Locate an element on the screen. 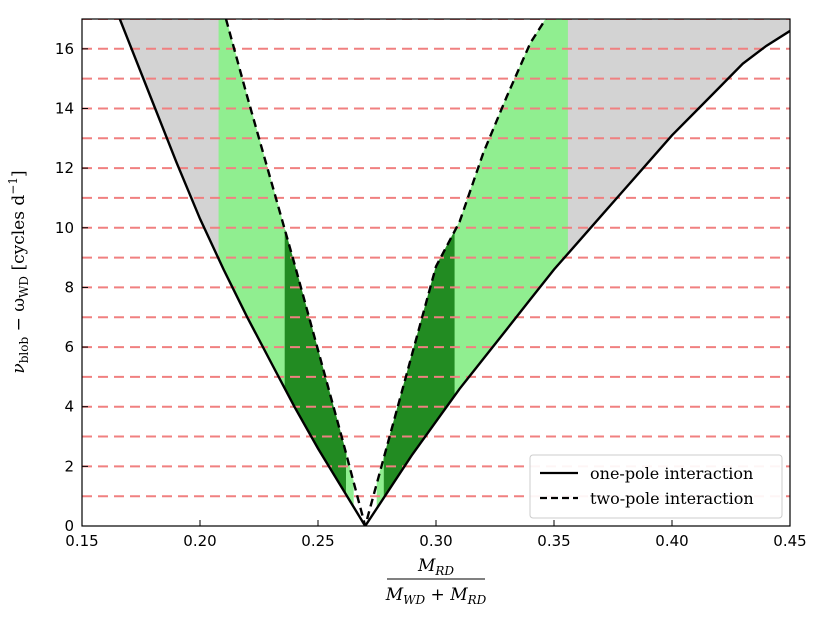  y-tick-label: 12 is located at coordinates (64, 168).